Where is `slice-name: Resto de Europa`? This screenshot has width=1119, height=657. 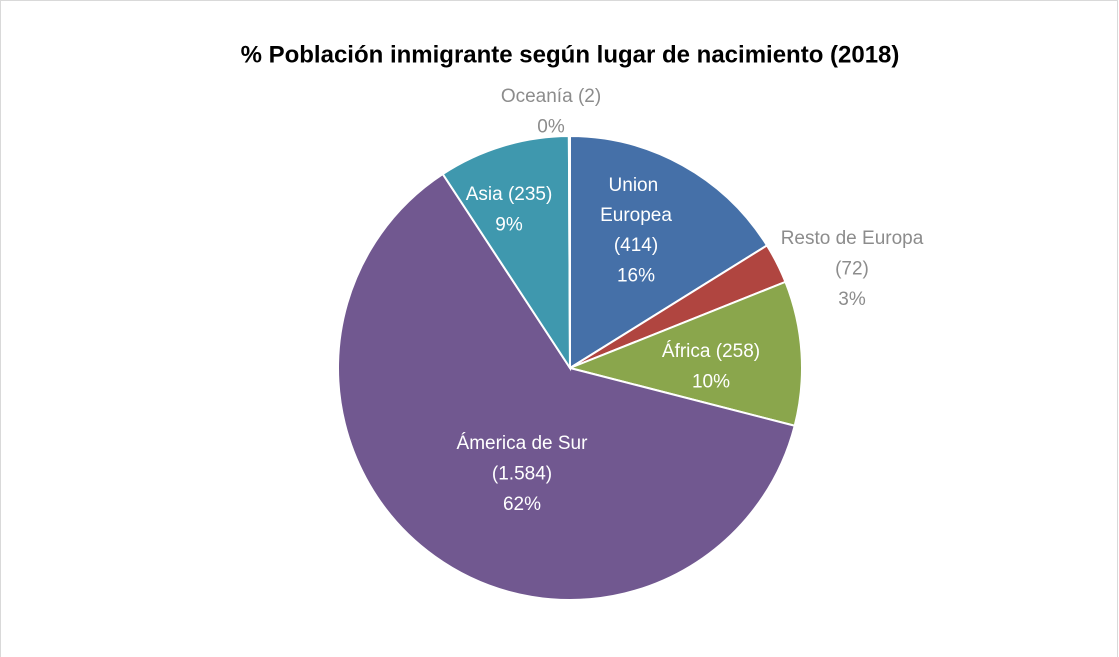 slice-name: Resto de Europa is located at coordinates (852, 238).